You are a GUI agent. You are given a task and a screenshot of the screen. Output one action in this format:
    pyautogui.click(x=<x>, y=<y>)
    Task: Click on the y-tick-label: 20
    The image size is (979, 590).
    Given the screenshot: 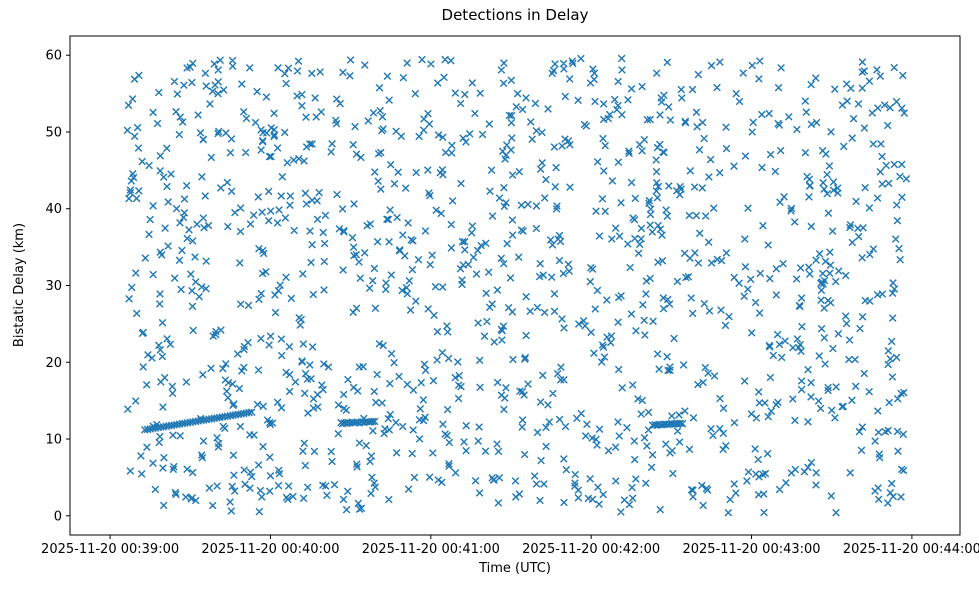 What is the action you would take?
    pyautogui.click(x=53, y=363)
    